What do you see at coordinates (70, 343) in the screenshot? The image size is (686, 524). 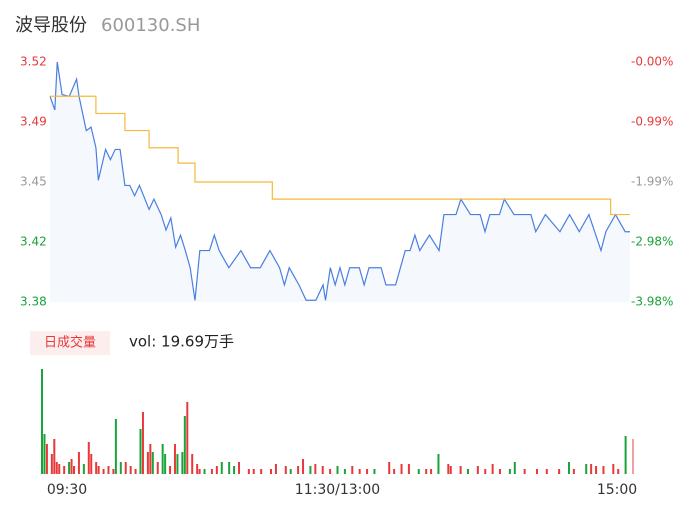 I see `badge-bg` at bounding box center [70, 343].